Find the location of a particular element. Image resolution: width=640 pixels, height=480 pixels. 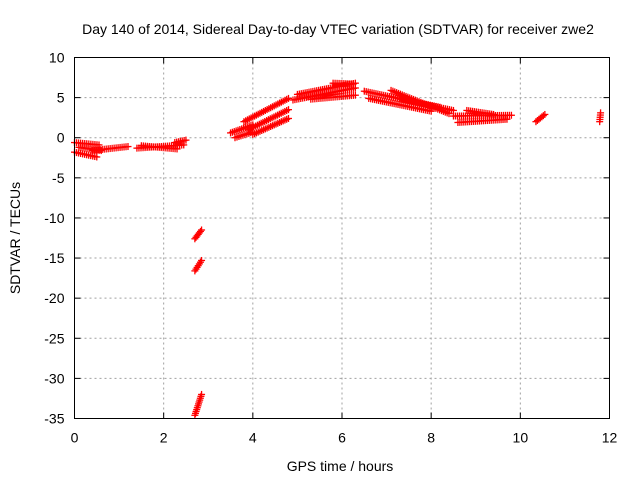

x-tick-label: 4 is located at coordinates (253, 438).